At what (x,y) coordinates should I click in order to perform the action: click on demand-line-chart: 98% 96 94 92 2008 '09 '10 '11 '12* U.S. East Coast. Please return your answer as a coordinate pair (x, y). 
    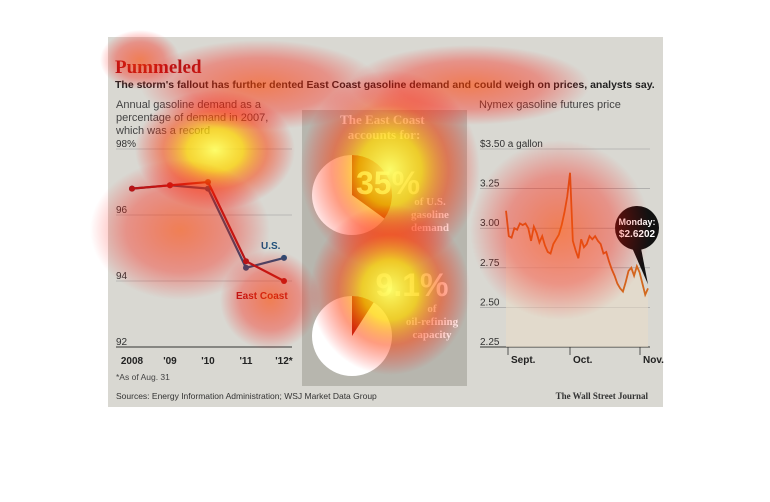
    Looking at the image, I should click on (204, 253).